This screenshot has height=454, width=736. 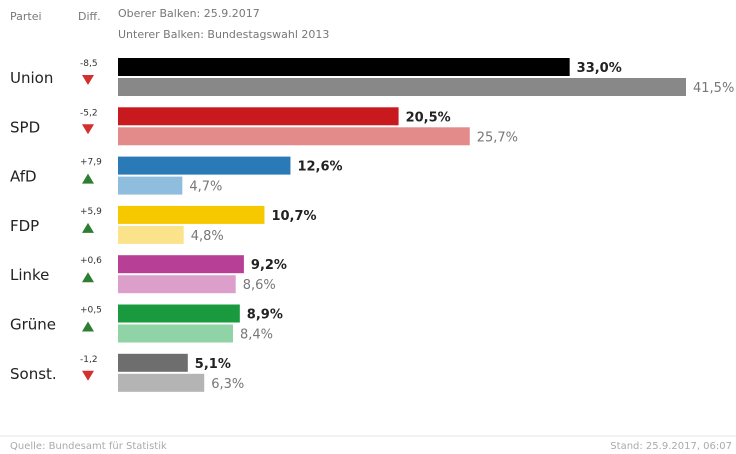 I want to click on diff-value-linke: +0,6, so click(x=91, y=261).